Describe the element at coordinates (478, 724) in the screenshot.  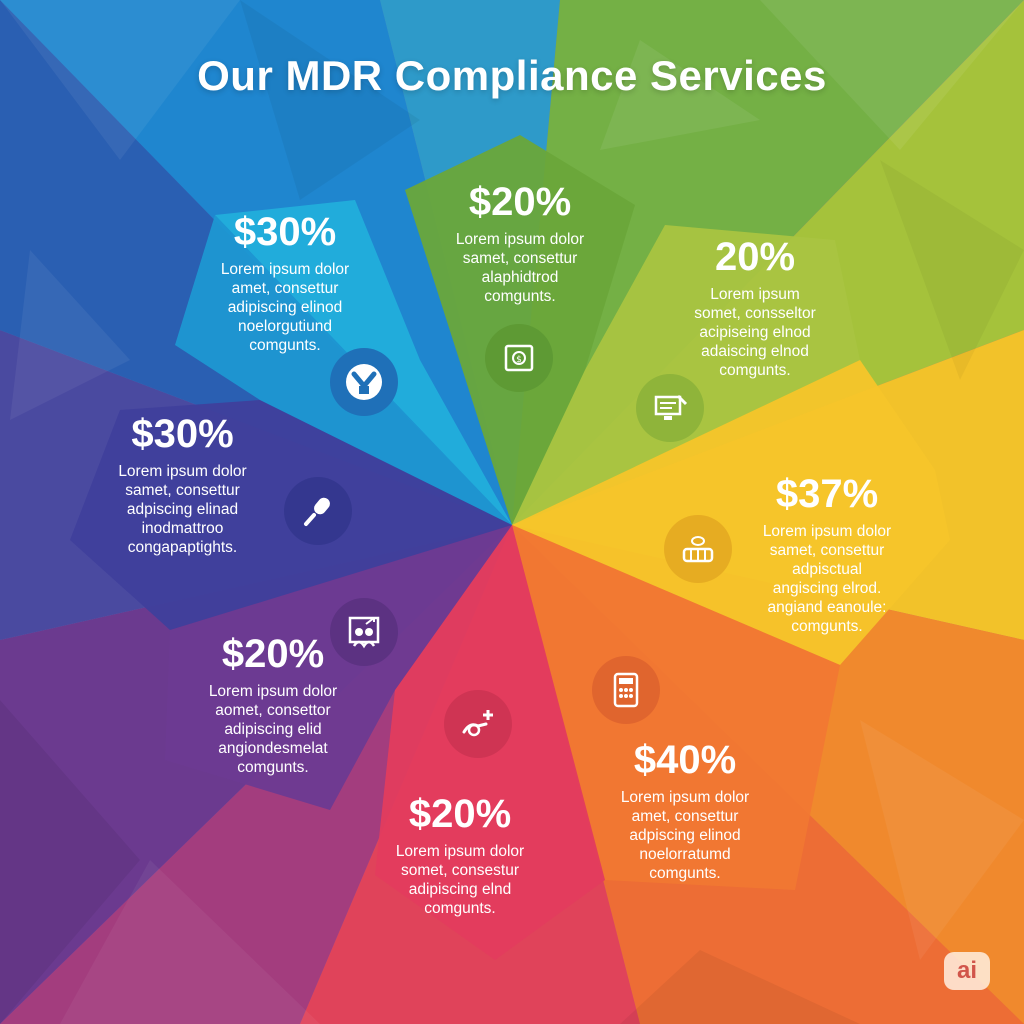
I see `hand-plus-icon` at that location.